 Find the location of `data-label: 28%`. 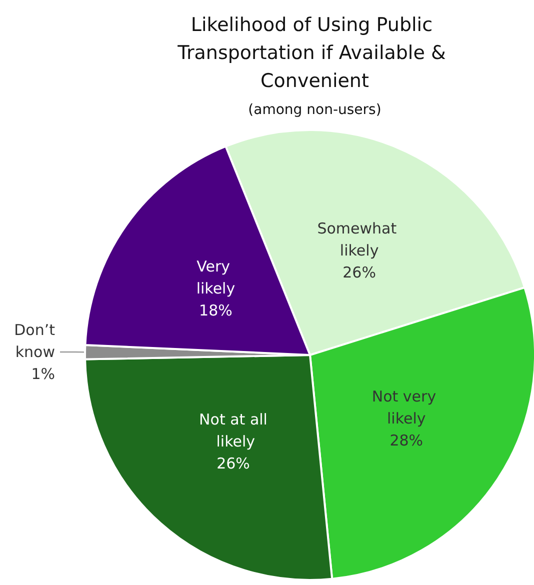

data-label: 28% is located at coordinates (407, 441).